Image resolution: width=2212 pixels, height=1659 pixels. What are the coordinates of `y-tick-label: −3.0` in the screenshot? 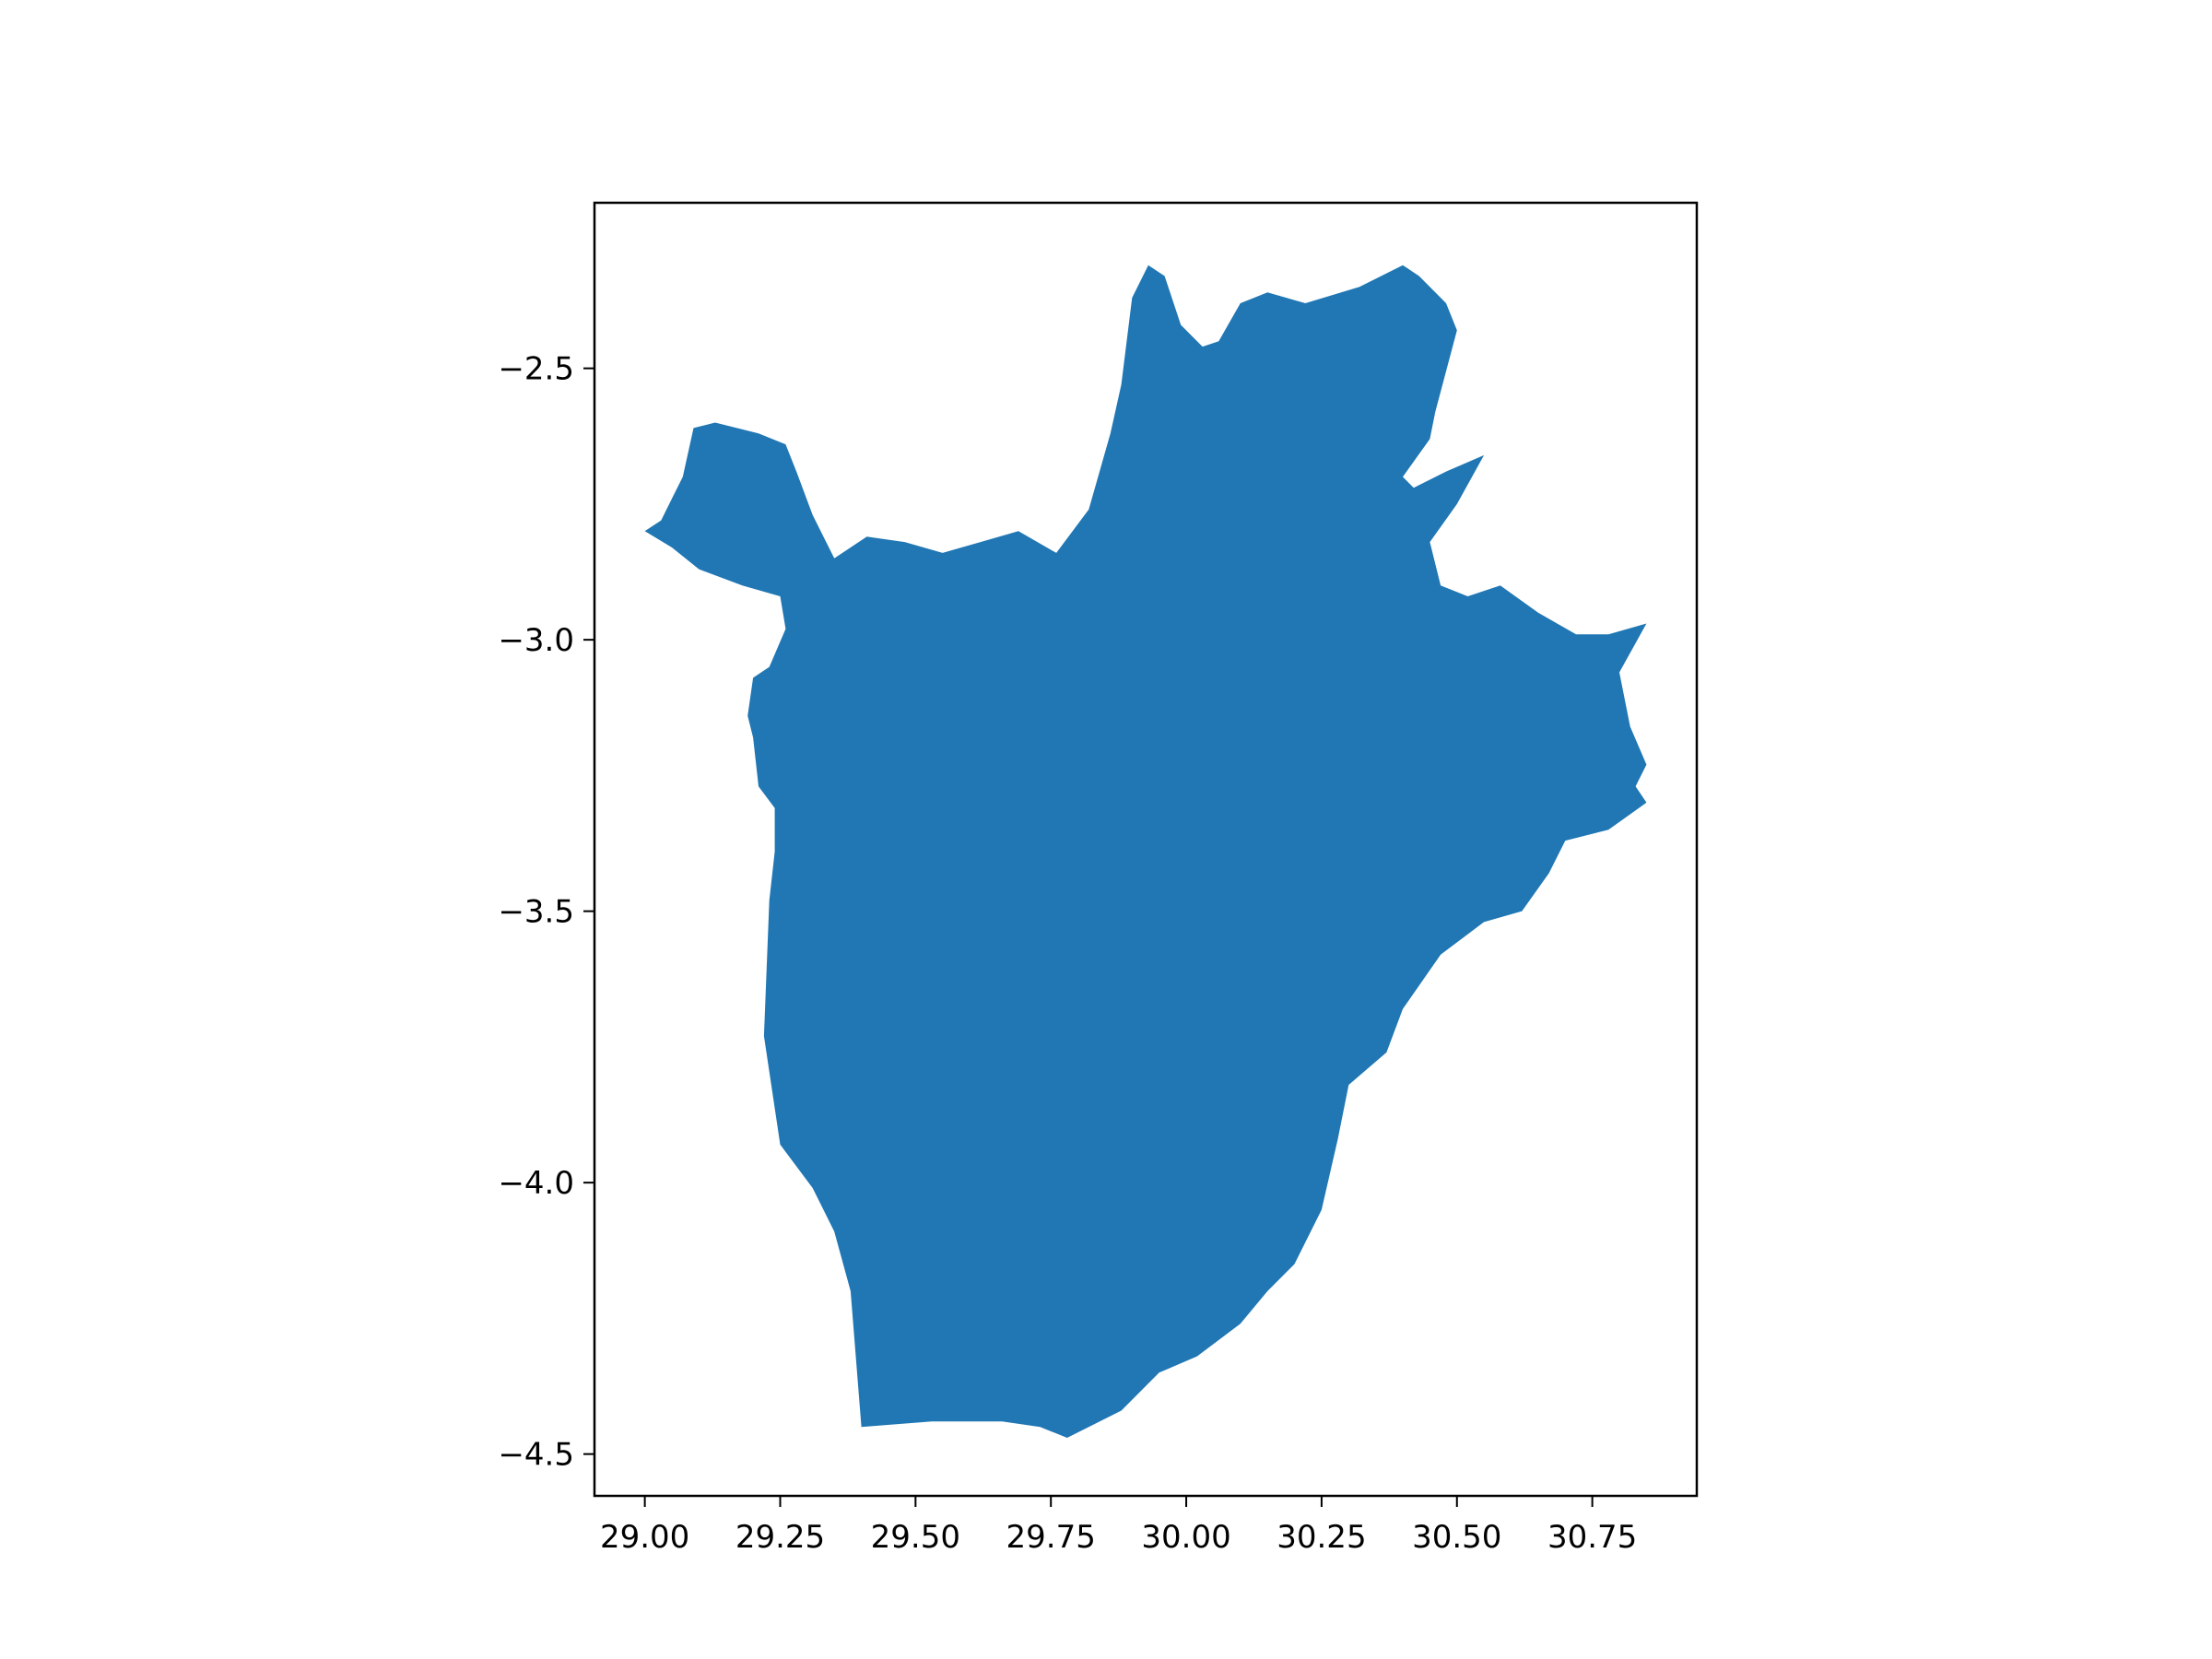 It's located at (536, 640).